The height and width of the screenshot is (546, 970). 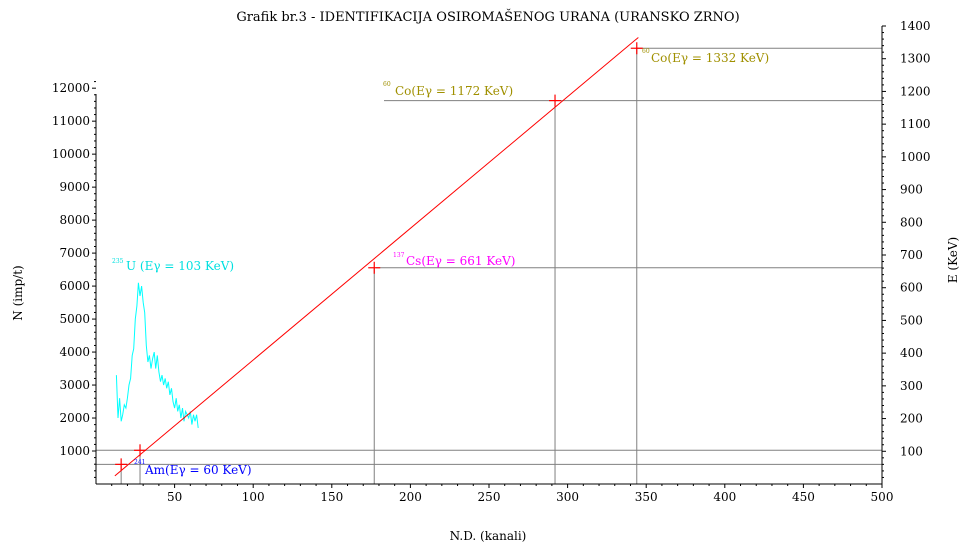 What do you see at coordinates (915, 91) in the screenshot?
I see `y-right-tick-label-1200: 1200` at bounding box center [915, 91].